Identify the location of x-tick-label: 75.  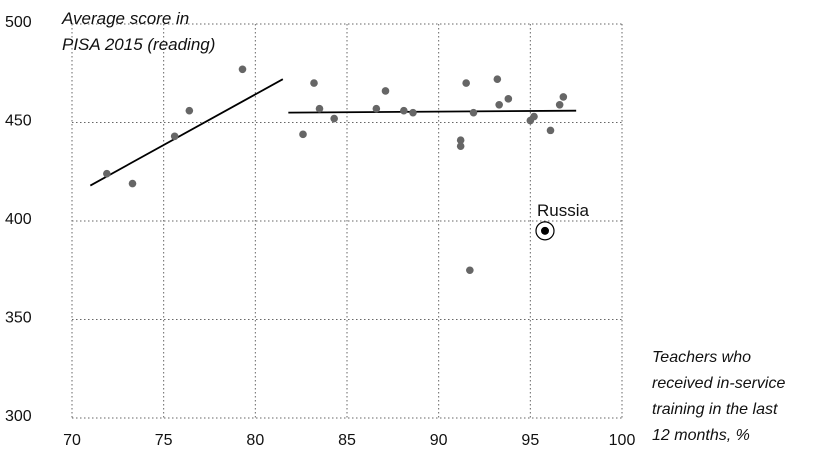
(164, 440).